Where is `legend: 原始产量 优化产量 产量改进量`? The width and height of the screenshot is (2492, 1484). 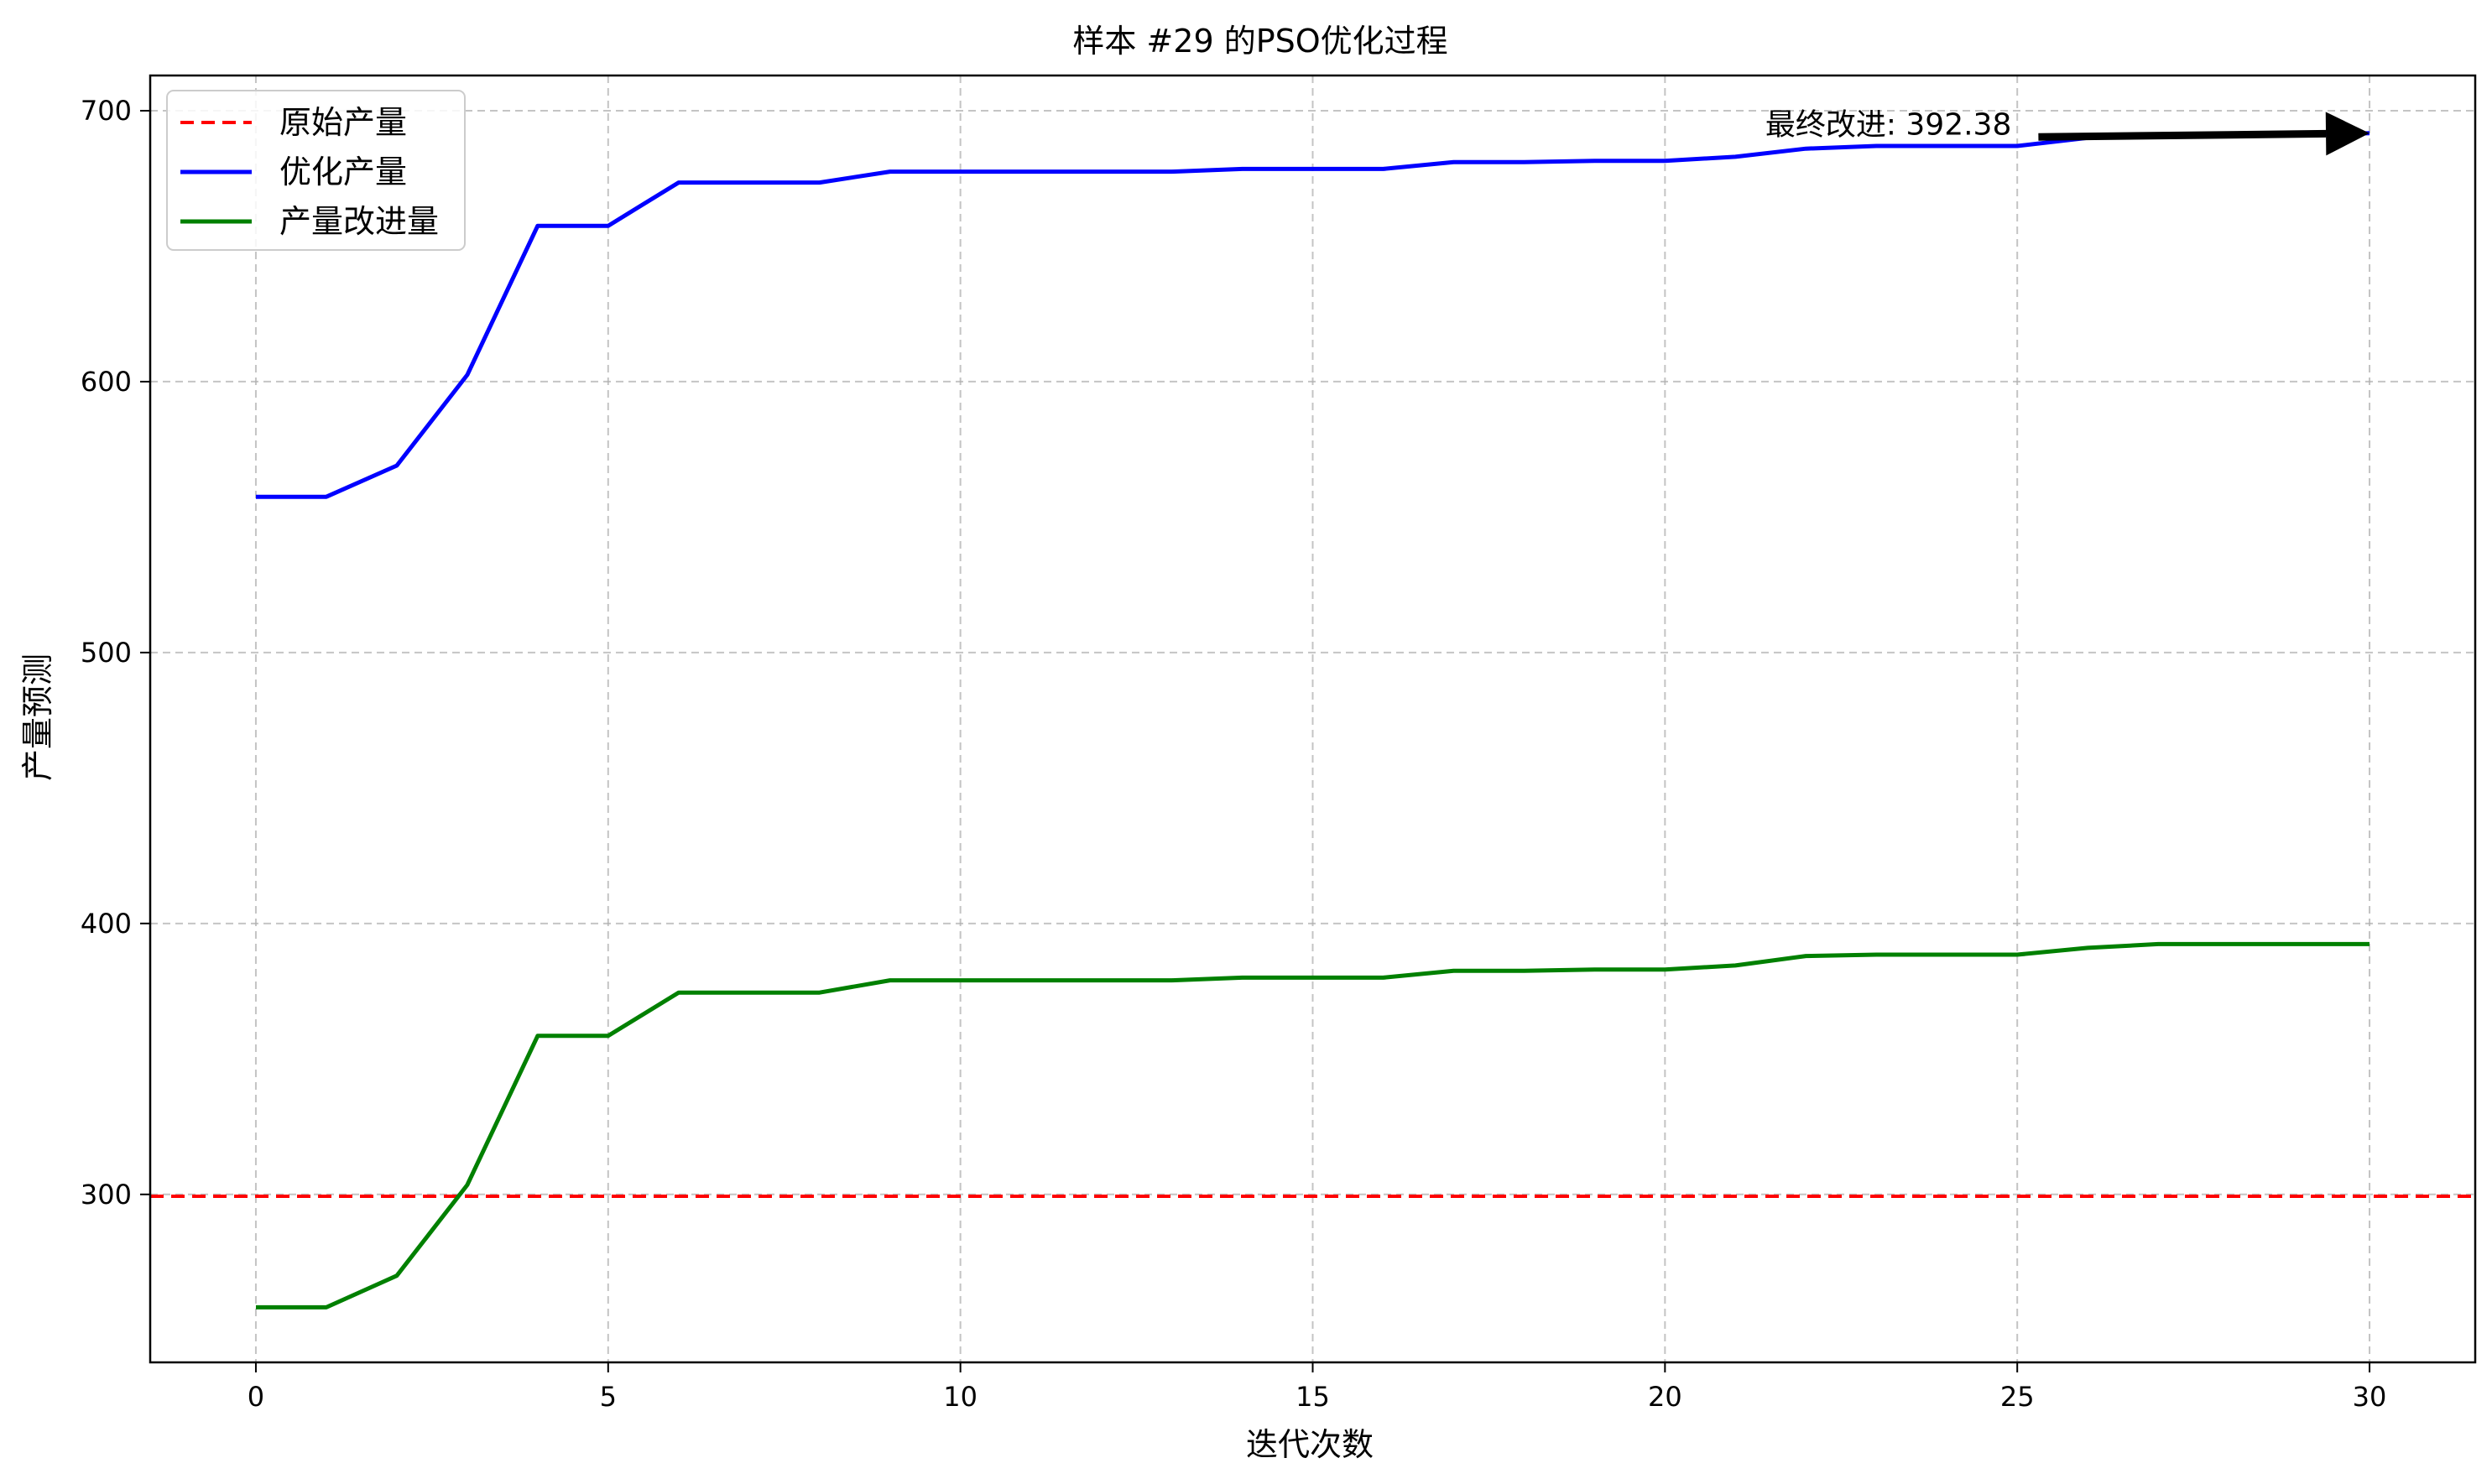 legend: 原始产量 优化产量 产量改进量 is located at coordinates (316, 170).